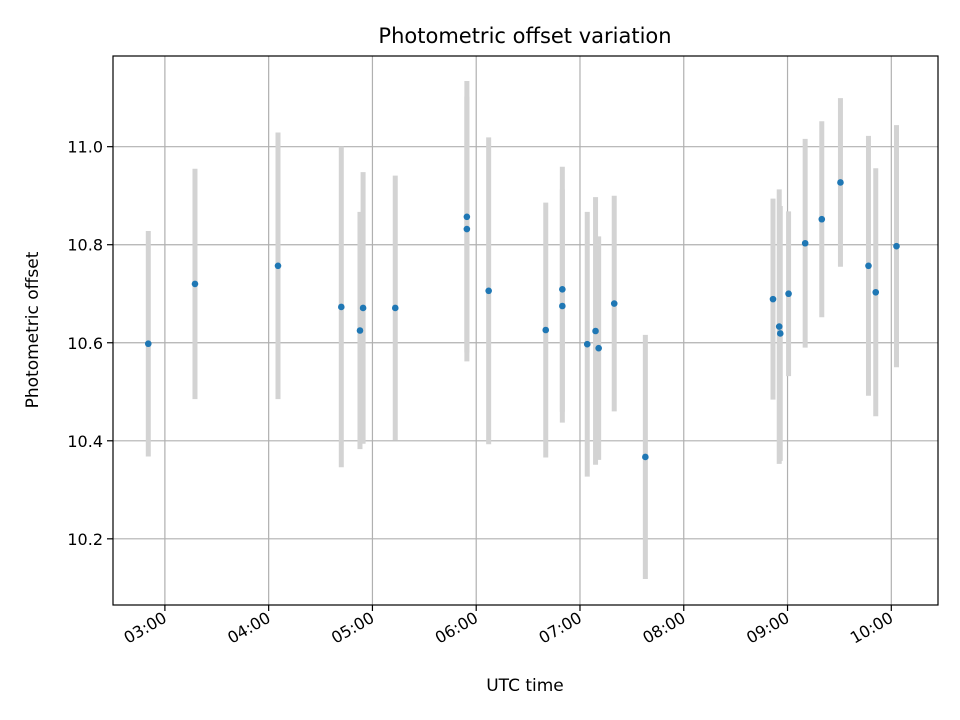  I want to click on y-axis-ticks: 10.2 10.4 10.6 10.8 11.0, so click(90, 343).